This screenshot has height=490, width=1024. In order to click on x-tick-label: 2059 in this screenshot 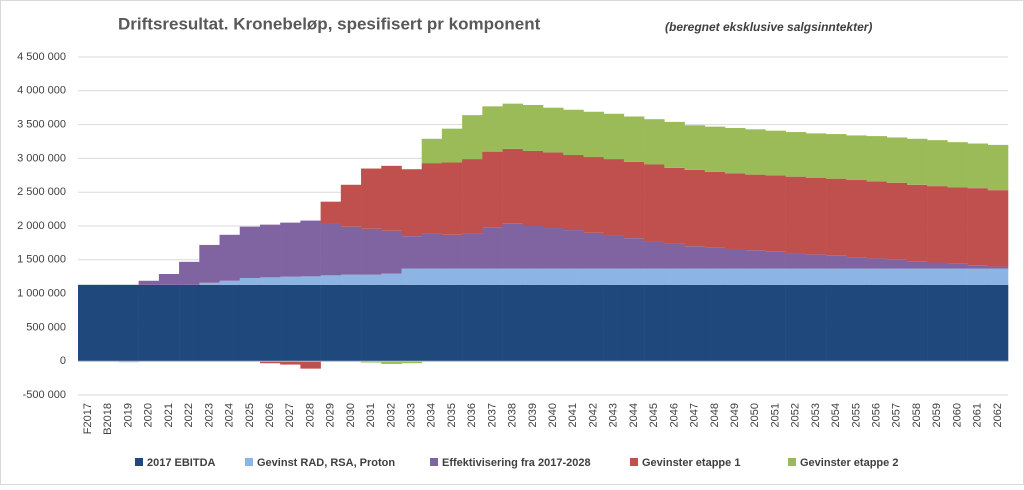, I will do `click(937, 415)`.